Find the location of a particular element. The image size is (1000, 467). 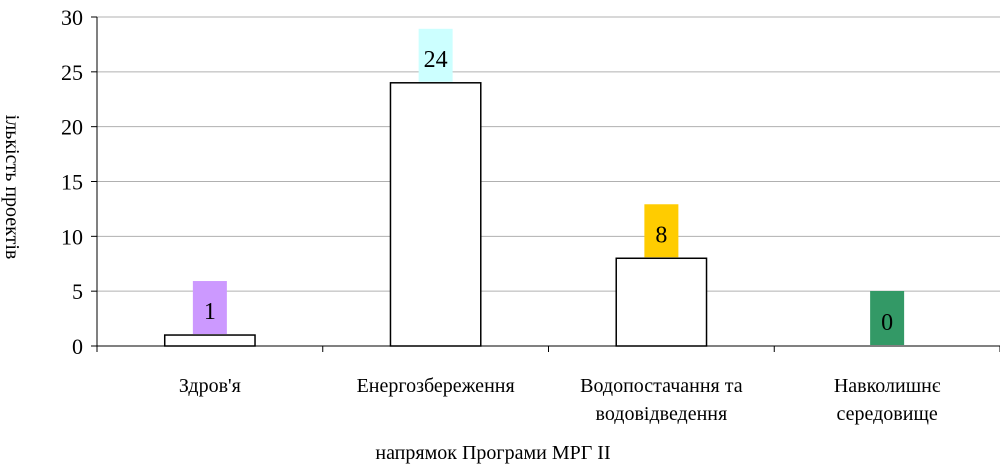

data-label: 1 is located at coordinates (210, 312).